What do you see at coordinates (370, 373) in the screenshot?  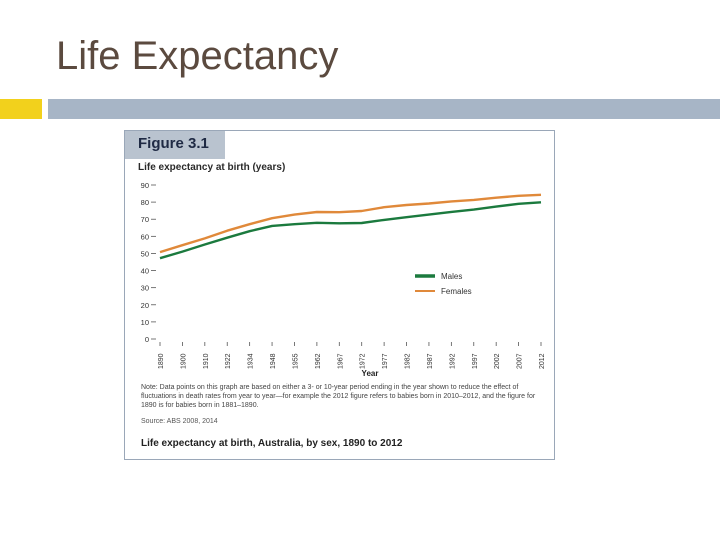 I see `x-axis-label: Year` at bounding box center [370, 373].